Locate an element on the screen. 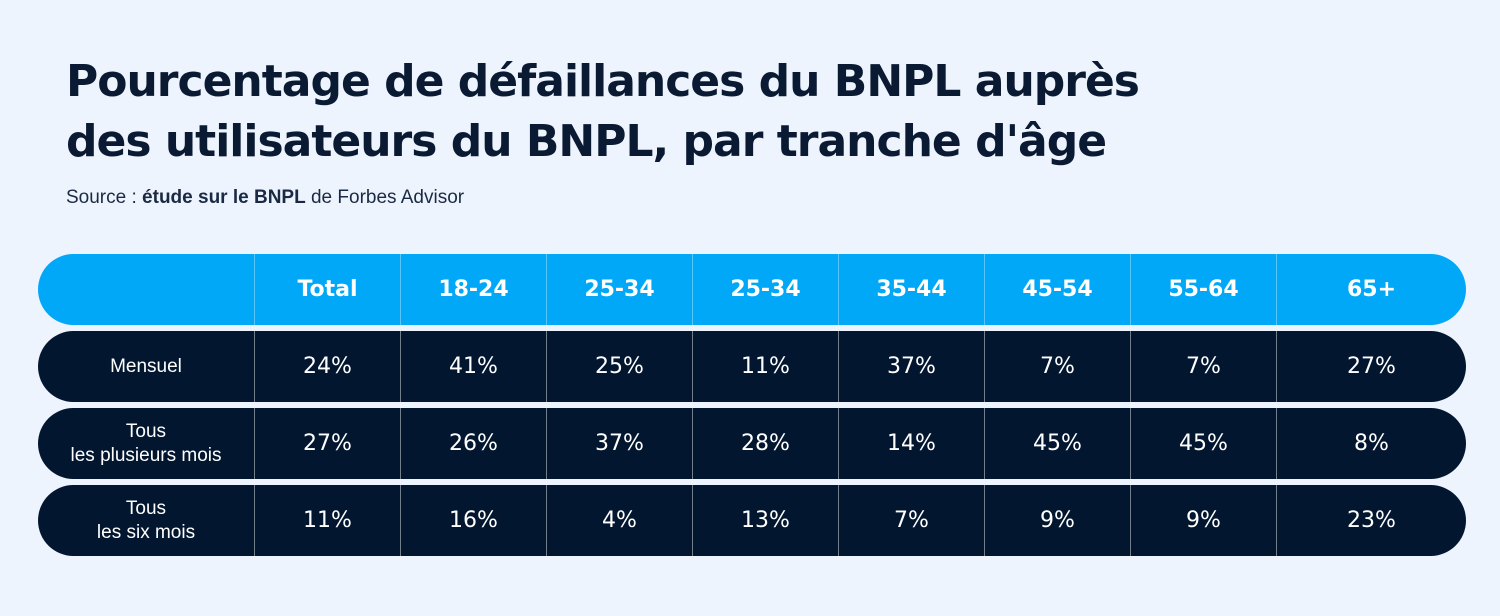  table-cell: 28% is located at coordinates (765, 443).